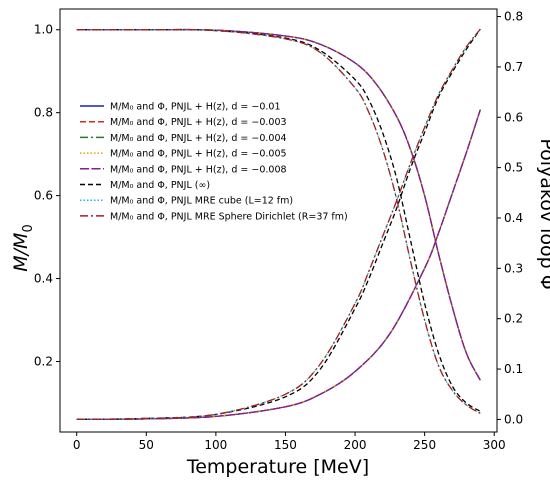 The width and height of the screenshot is (550, 483). What do you see at coordinates (285, 445) in the screenshot?
I see `x-tick-label: 150` at bounding box center [285, 445].